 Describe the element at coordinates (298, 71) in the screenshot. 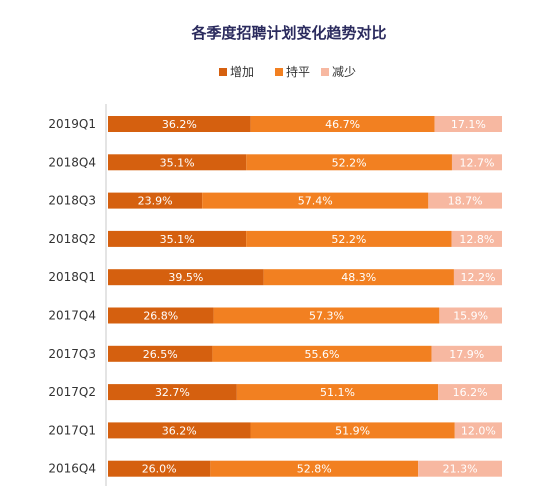

I see `legend-label-1: 持平` at that location.